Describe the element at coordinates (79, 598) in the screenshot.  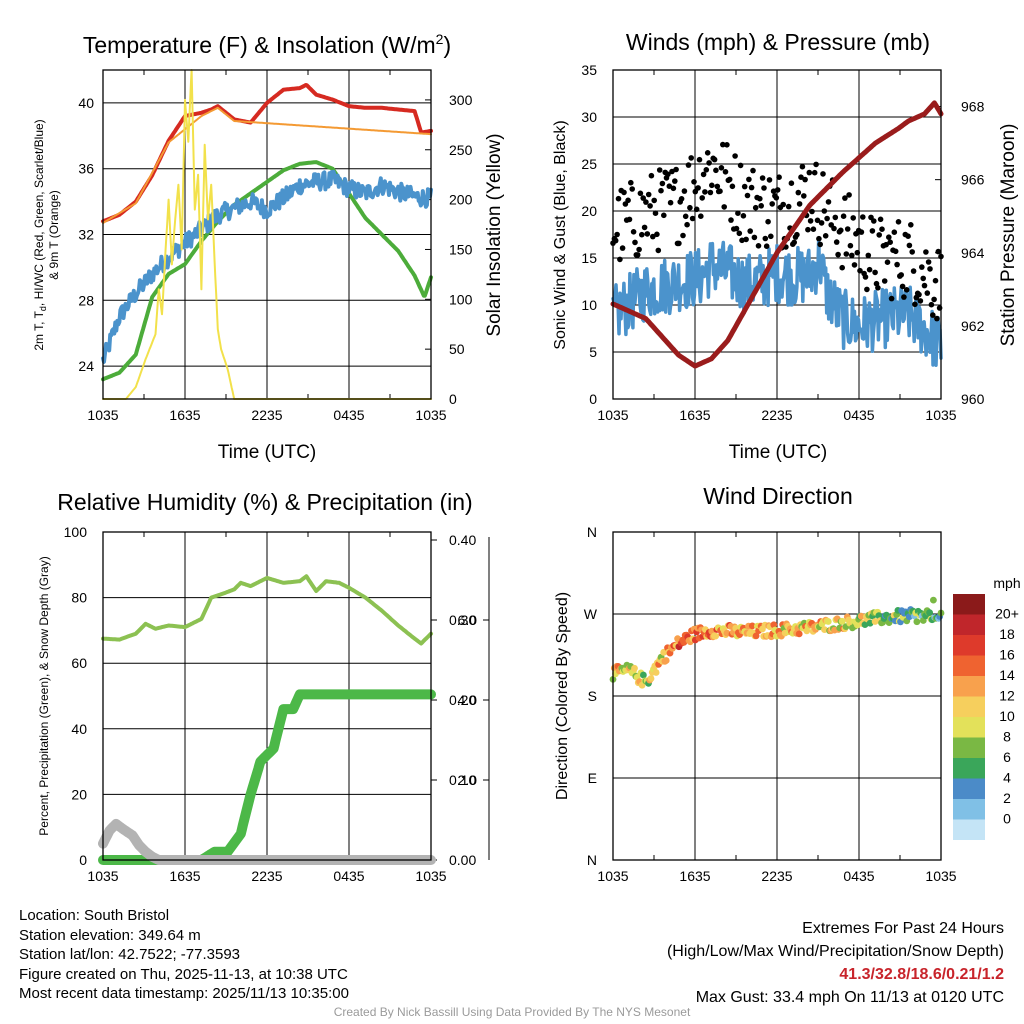
I see `rh-ytick-label: 80` at that location.